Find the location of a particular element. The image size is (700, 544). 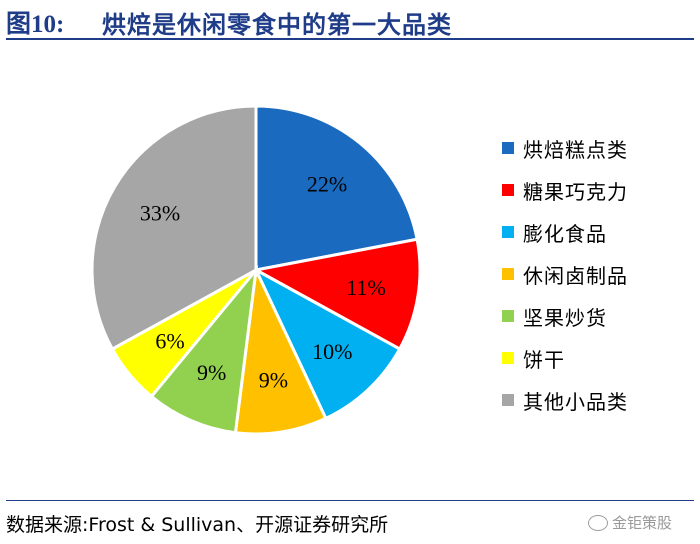

legend-label: 膨化食品 is located at coordinates (565, 233).